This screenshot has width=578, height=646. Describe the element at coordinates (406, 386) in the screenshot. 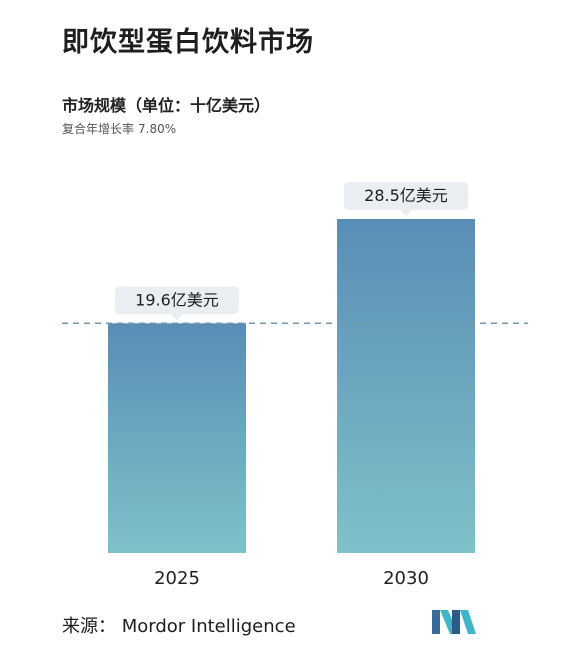

I see `bar-2030` at that location.